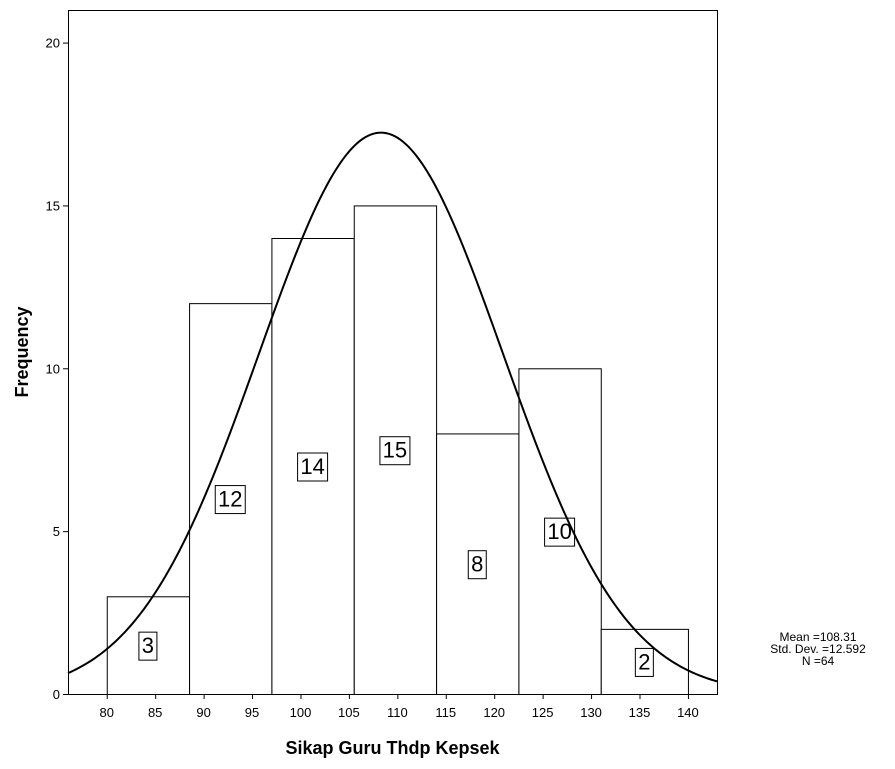 This screenshot has height=769, width=895. Describe the element at coordinates (301, 712) in the screenshot. I see `x-tick-label: 100` at that location.